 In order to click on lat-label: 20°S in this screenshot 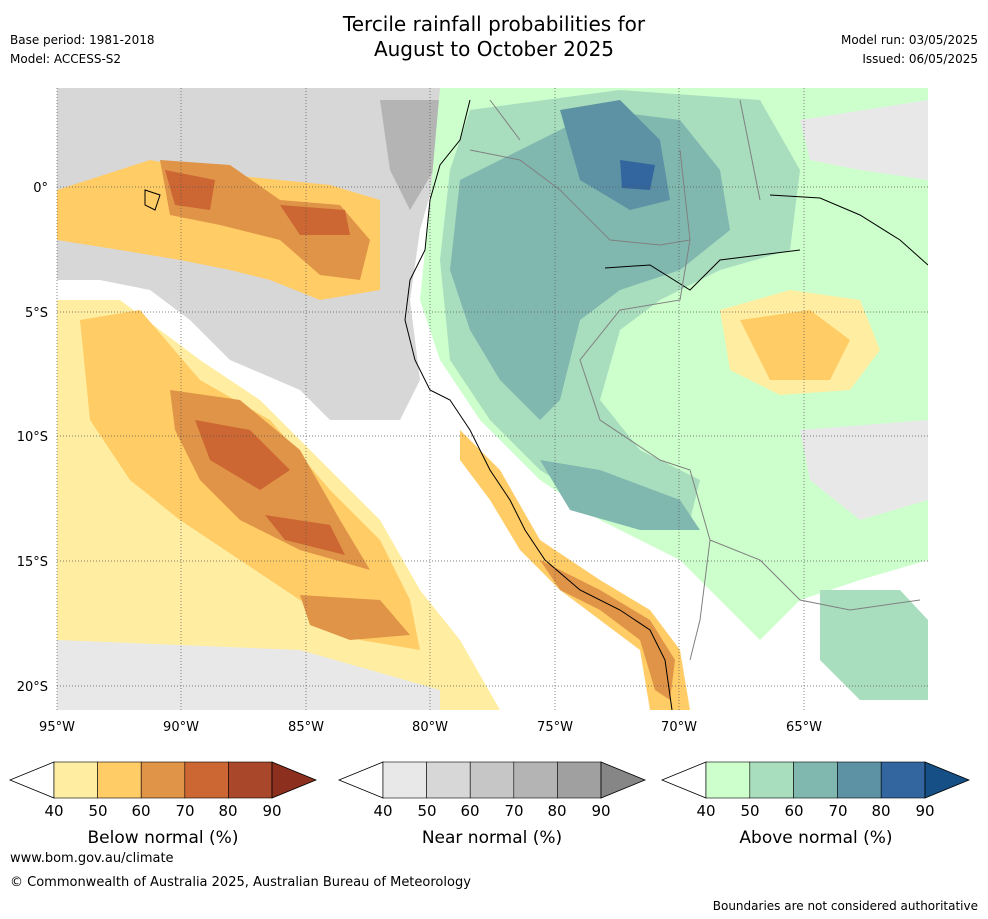, I will do `click(32, 687)`.